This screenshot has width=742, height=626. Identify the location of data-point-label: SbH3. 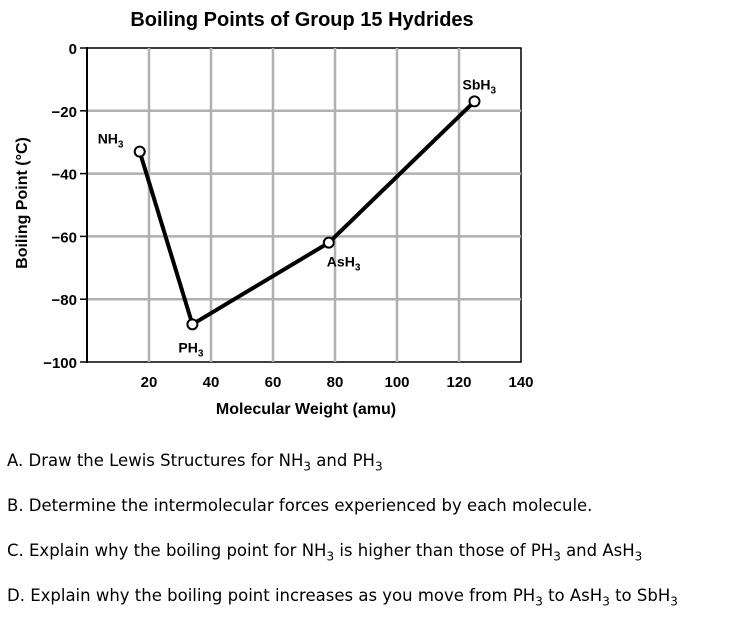
(480, 86).